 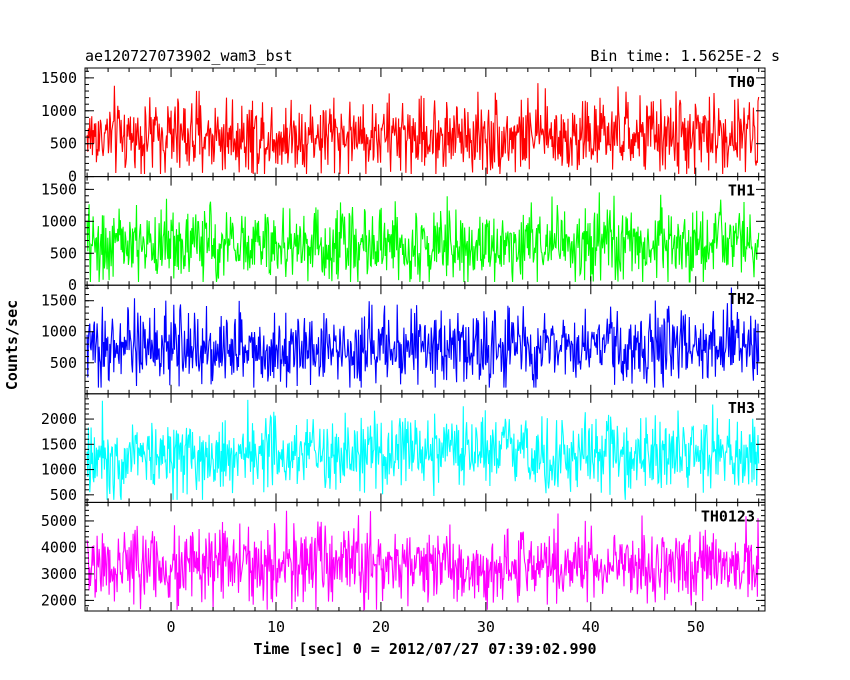 What do you see at coordinates (685, 56) in the screenshot?
I see `bin-time-label: Bin time: 1.5625E-2 s` at bounding box center [685, 56].